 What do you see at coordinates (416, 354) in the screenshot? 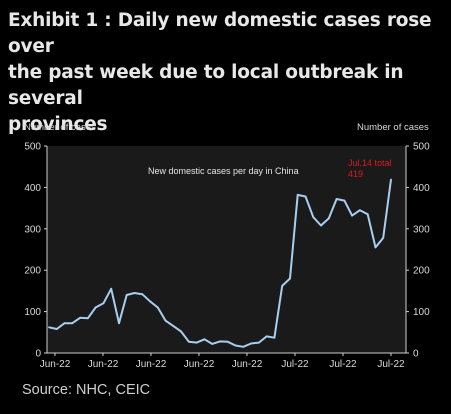
I see `y-tick-label-right: 0` at bounding box center [416, 354].